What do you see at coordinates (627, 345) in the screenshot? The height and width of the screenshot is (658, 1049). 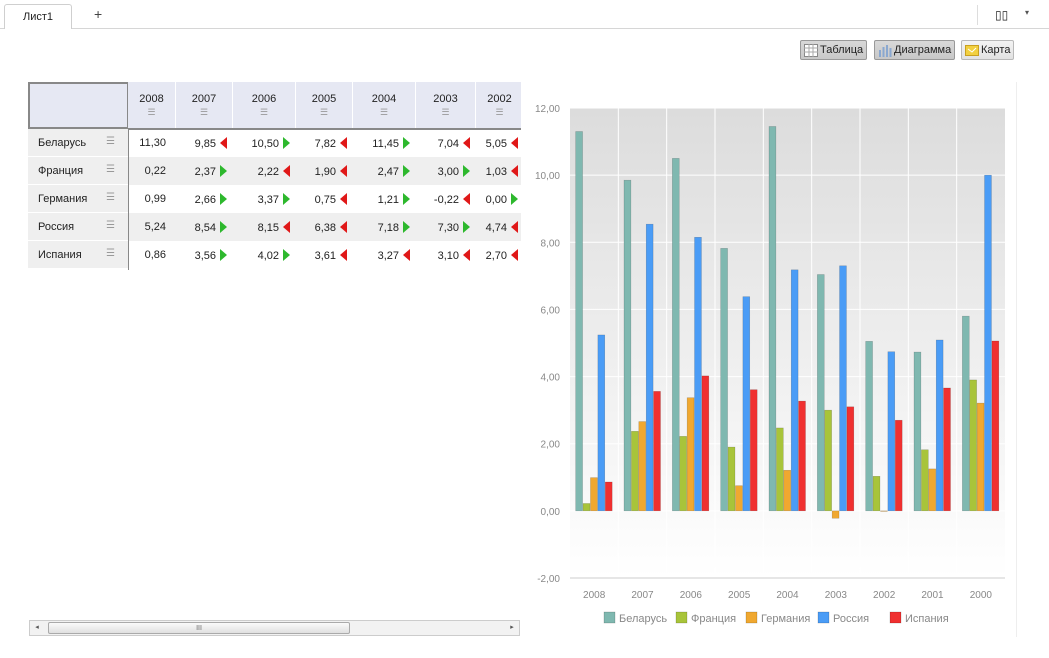 I see `bar-Беларусь-2007` at bounding box center [627, 345].